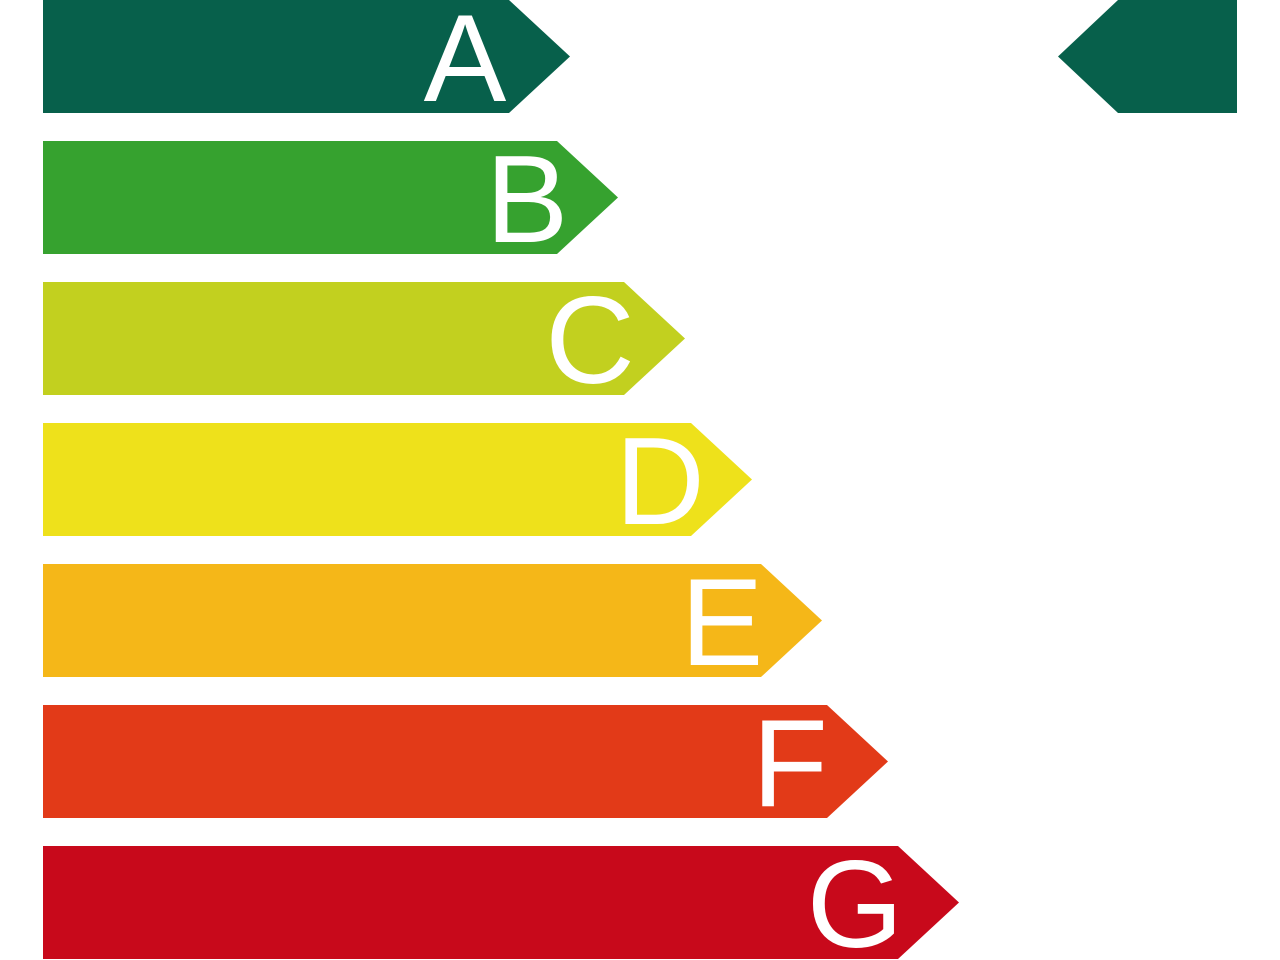 Image resolution: width=1280 pixels, height=960 pixels. I want to click on energy-class-f: F, so click(465, 764).